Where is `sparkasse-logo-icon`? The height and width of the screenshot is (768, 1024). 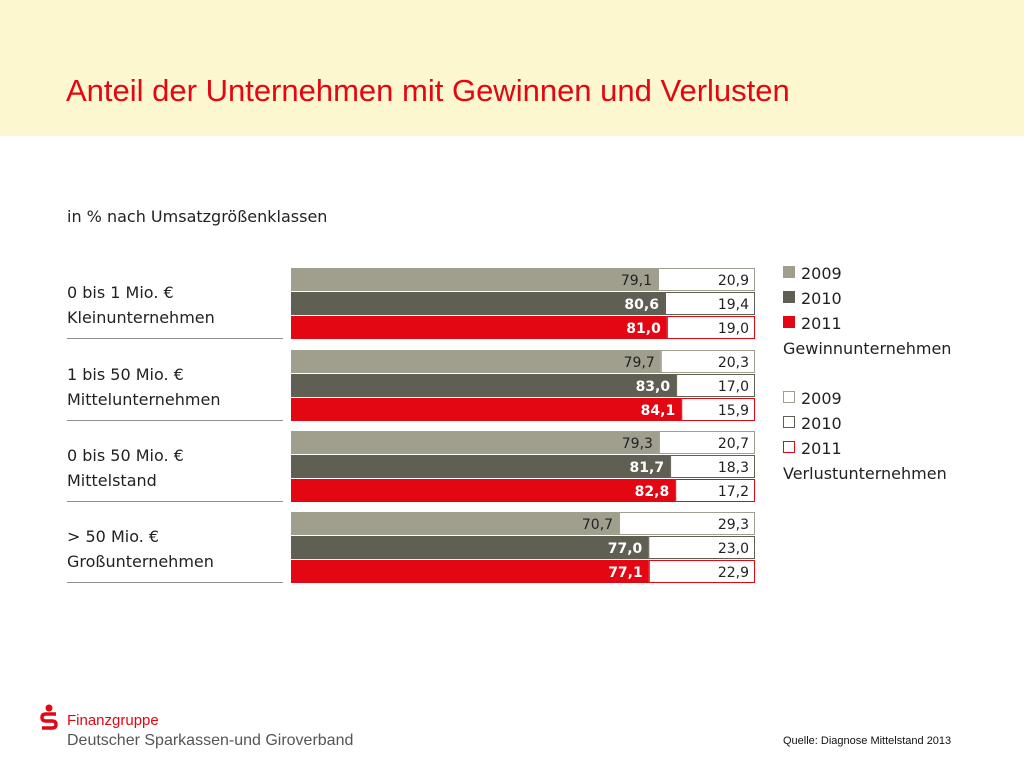 sparkasse-logo-icon is located at coordinates (49, 717).